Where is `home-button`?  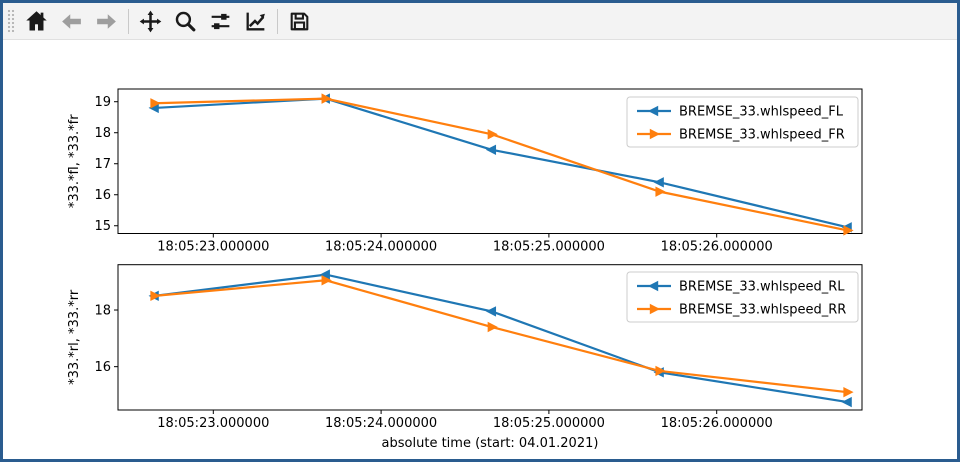 home-button is located at coordinates (36, 21).